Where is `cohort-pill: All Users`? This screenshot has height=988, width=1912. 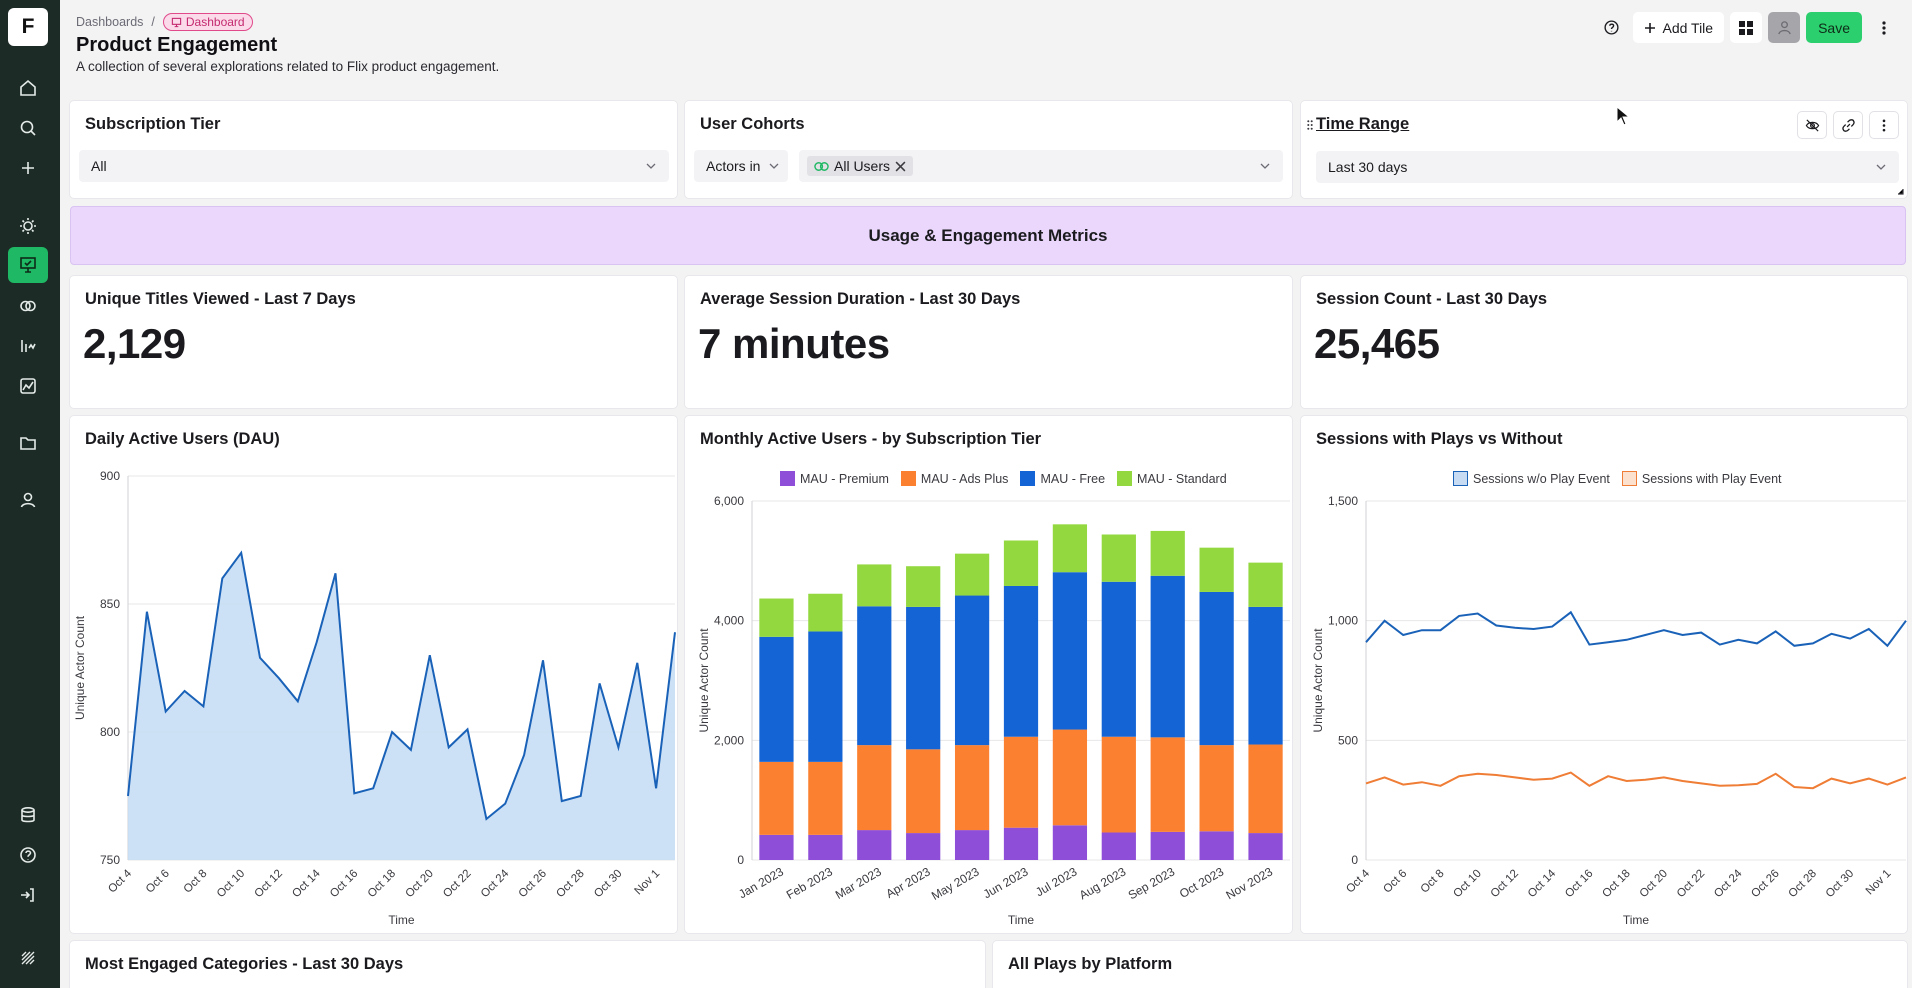 cohort-pill: All Users is located at coordinates (860, 166).